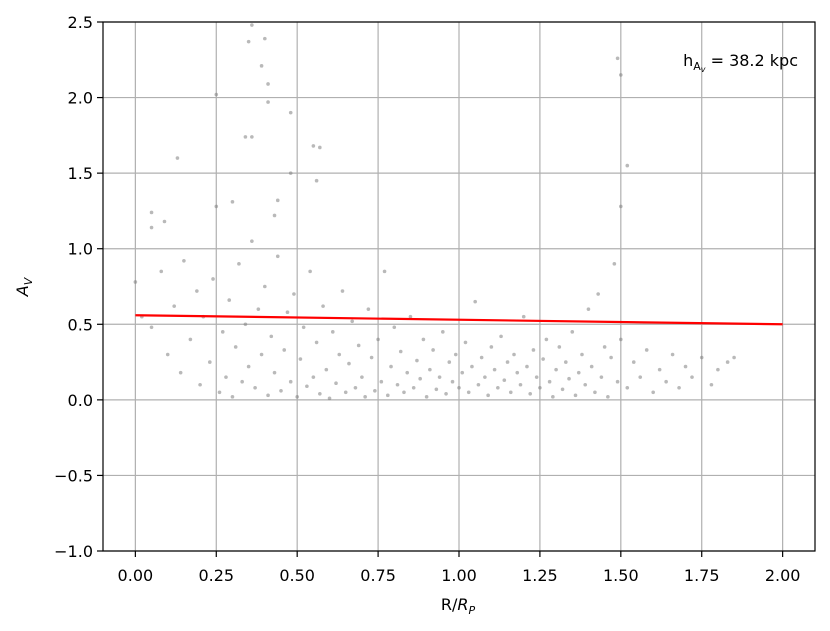 The image size is (830, 631). I want to click on x-axis-label: R/RP, so click(458, 606).